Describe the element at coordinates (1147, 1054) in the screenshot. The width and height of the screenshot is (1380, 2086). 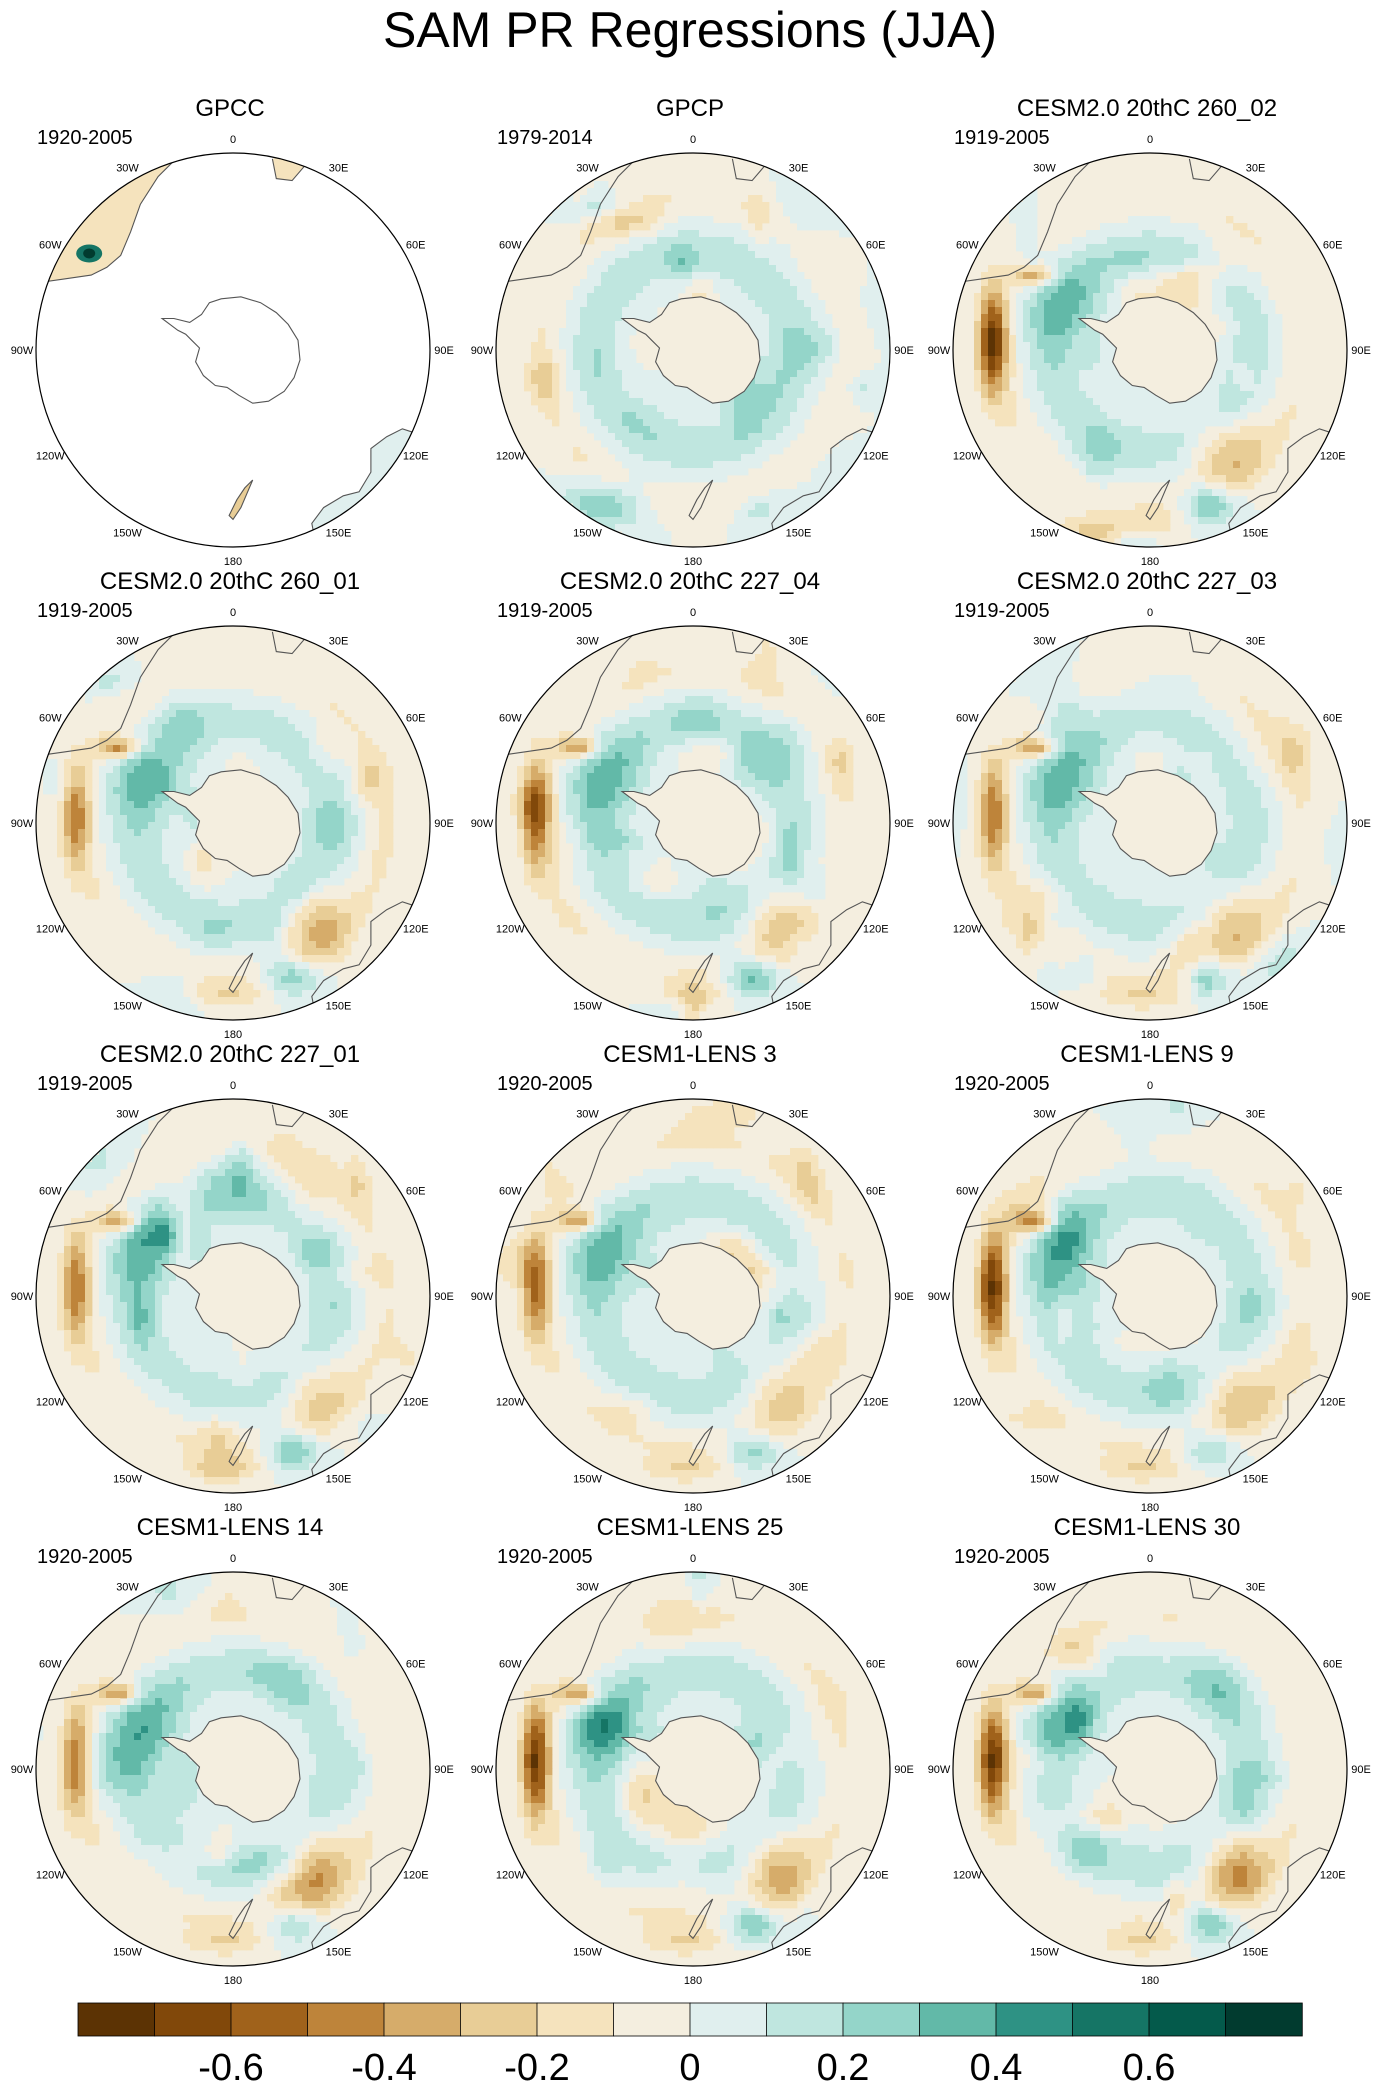
I see `panel-title: CESM1-LENS 9` at that location.